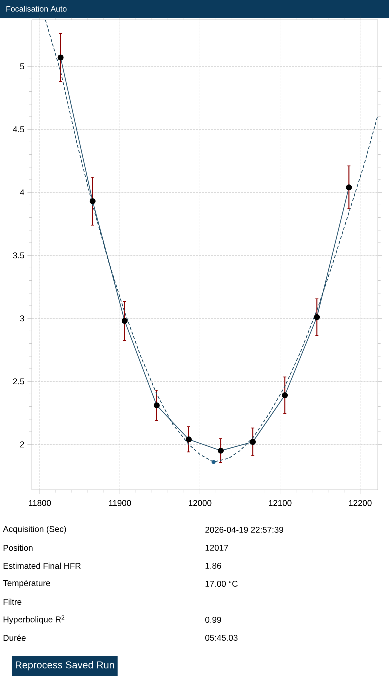 This screenshot has height=695, width=389. Describe the element at coordinates (34, 620) in the screenshot. I see `text: Hyperbolique R$^{2}$` at that location.